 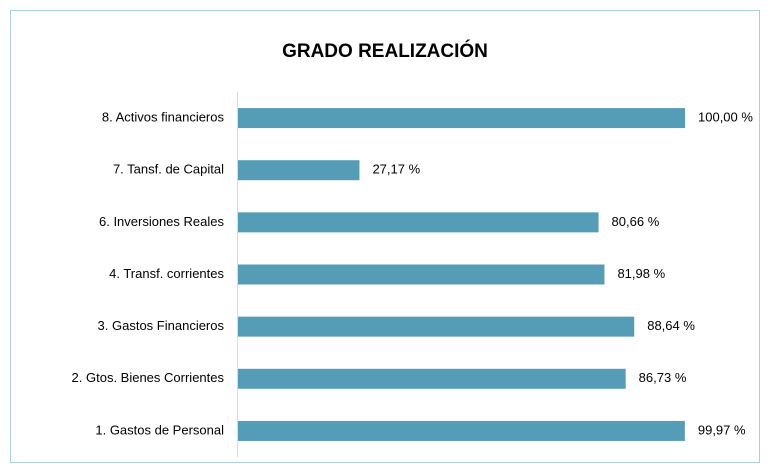 I want to click on data-label: 100,00 %, so click(x=725, y=117).